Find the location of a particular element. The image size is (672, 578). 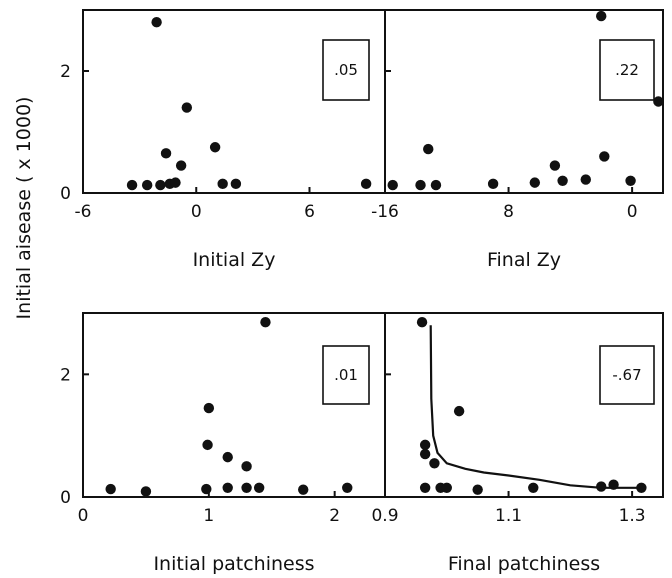

correlation-value: .22 is located at coordinates (627, 70).